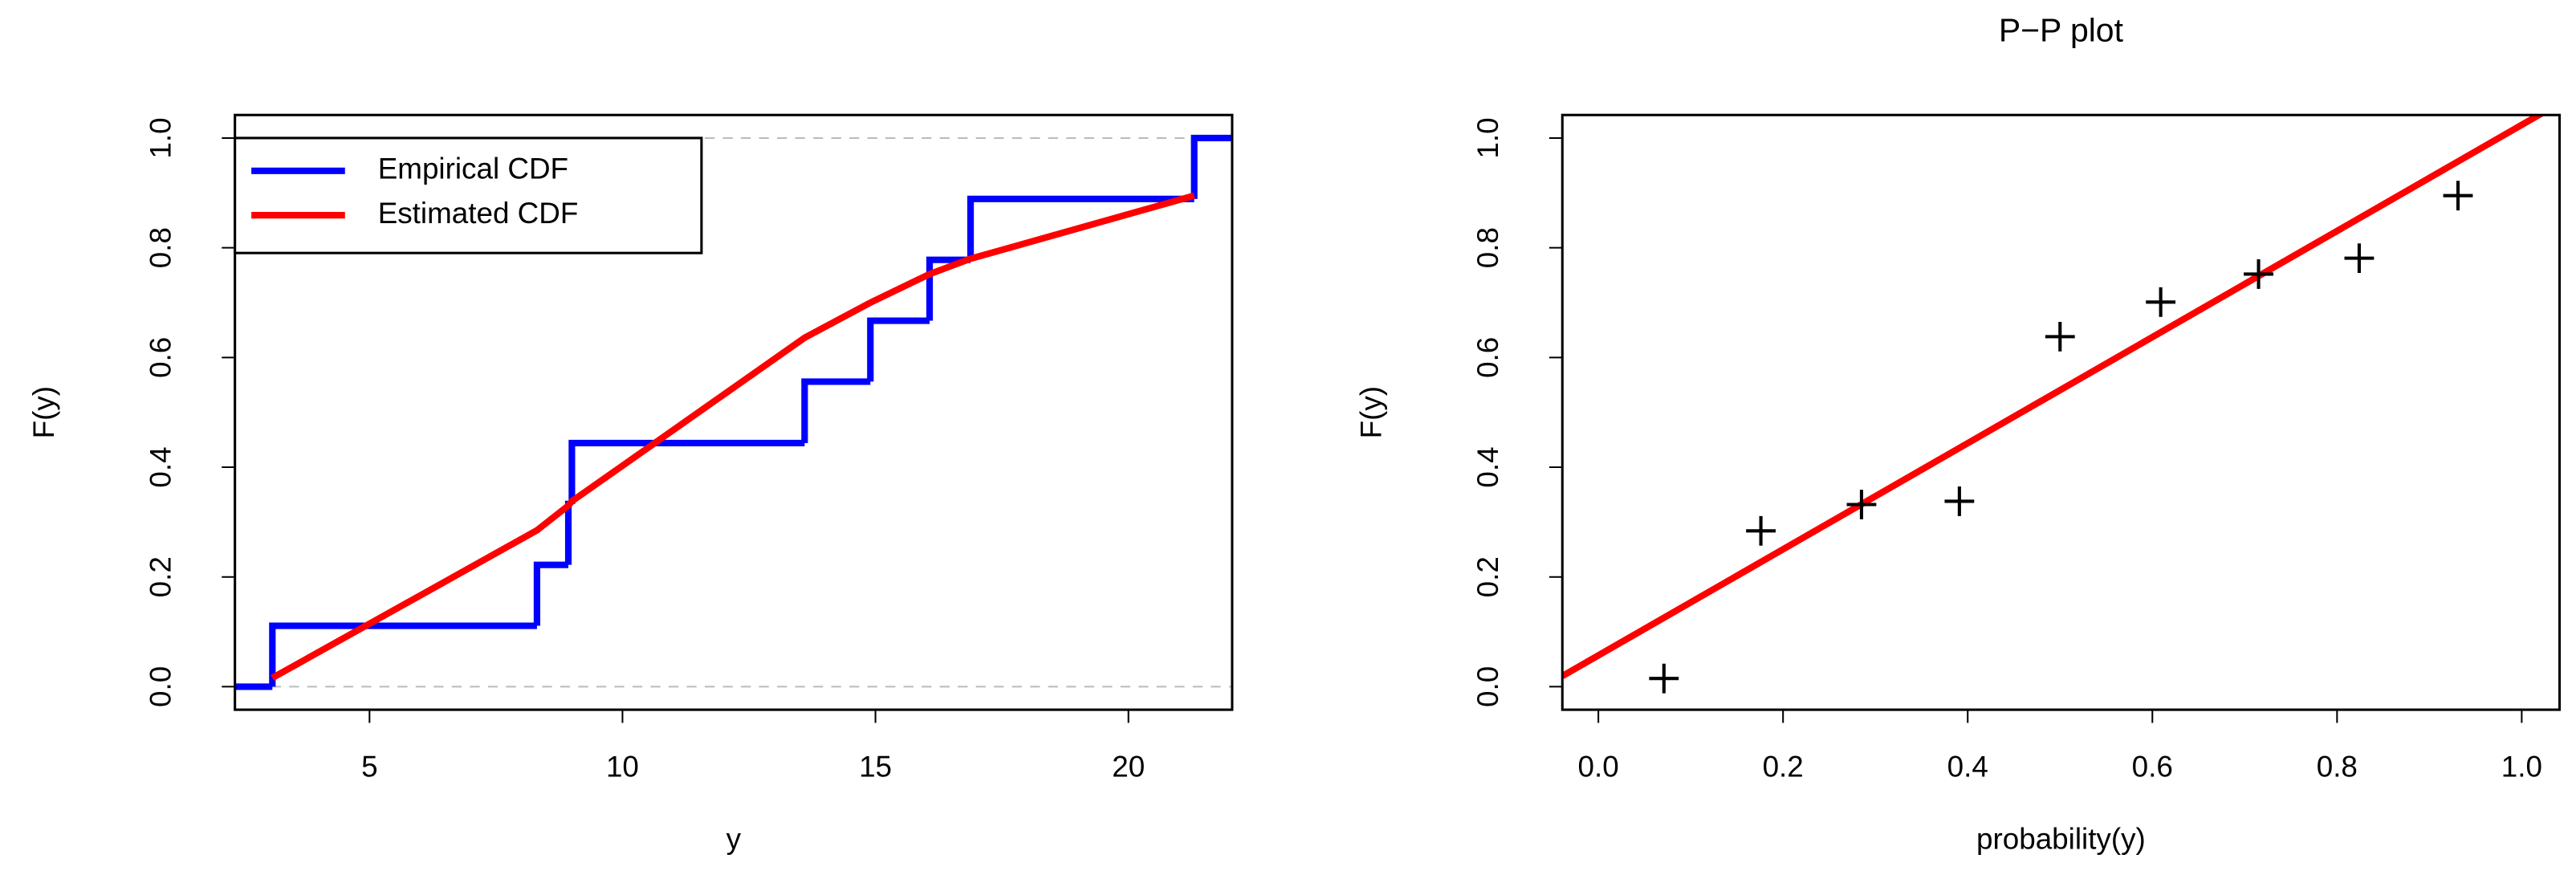 This screenshot has height=875, width=2576. What do you see at coordinates (2338, 767) in the screenshot?
I see `x-tick-label: 0.8` at bounding box center [2338, 767].